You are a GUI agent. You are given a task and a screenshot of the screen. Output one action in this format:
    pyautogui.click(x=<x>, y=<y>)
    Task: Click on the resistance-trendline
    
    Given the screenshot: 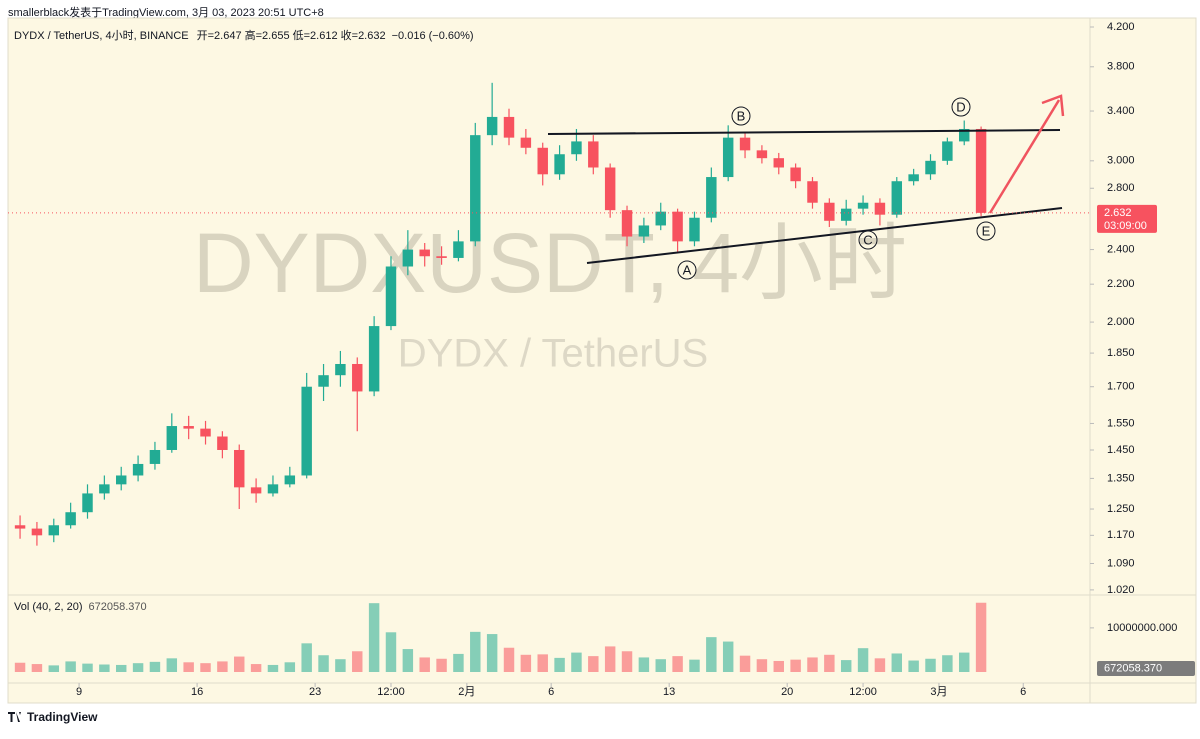 What is the action you would take?
    pyautogui.click(x=804, y=132)
    